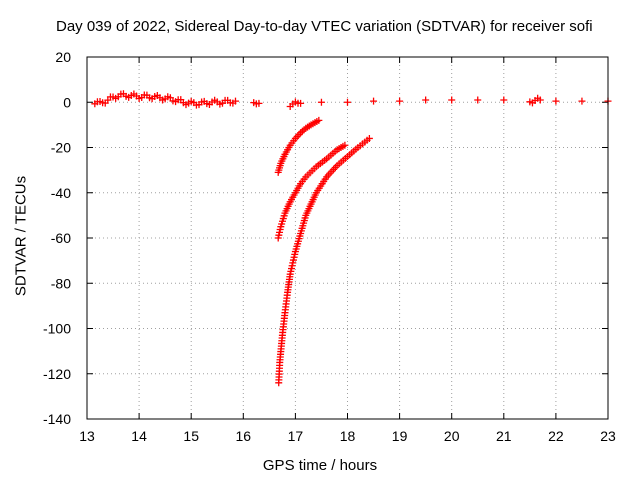 This screenshot has width=640, height=480. What do you see at coordinates (57, 329) in the screenshot?
I see `y-tick-label: -100` at bounding box center [57, 329].